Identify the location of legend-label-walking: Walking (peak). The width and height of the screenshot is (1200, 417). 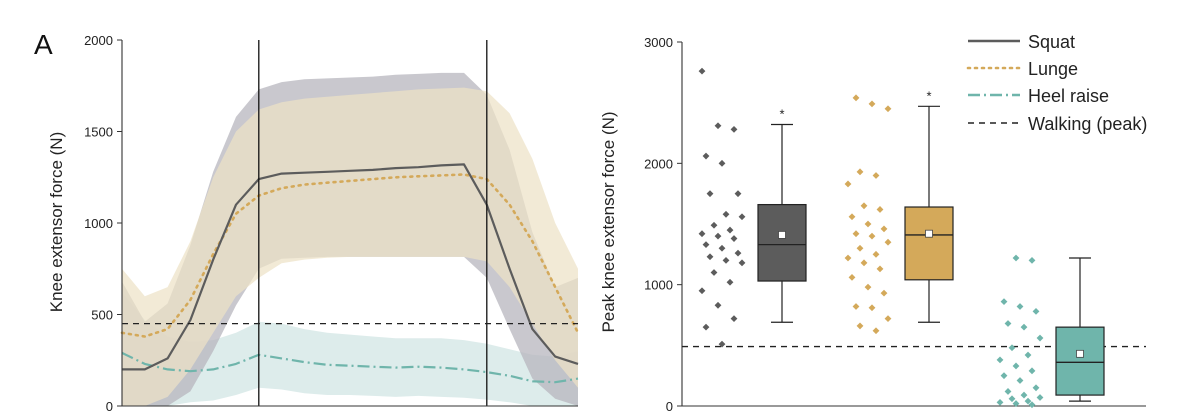
(1087, 124).